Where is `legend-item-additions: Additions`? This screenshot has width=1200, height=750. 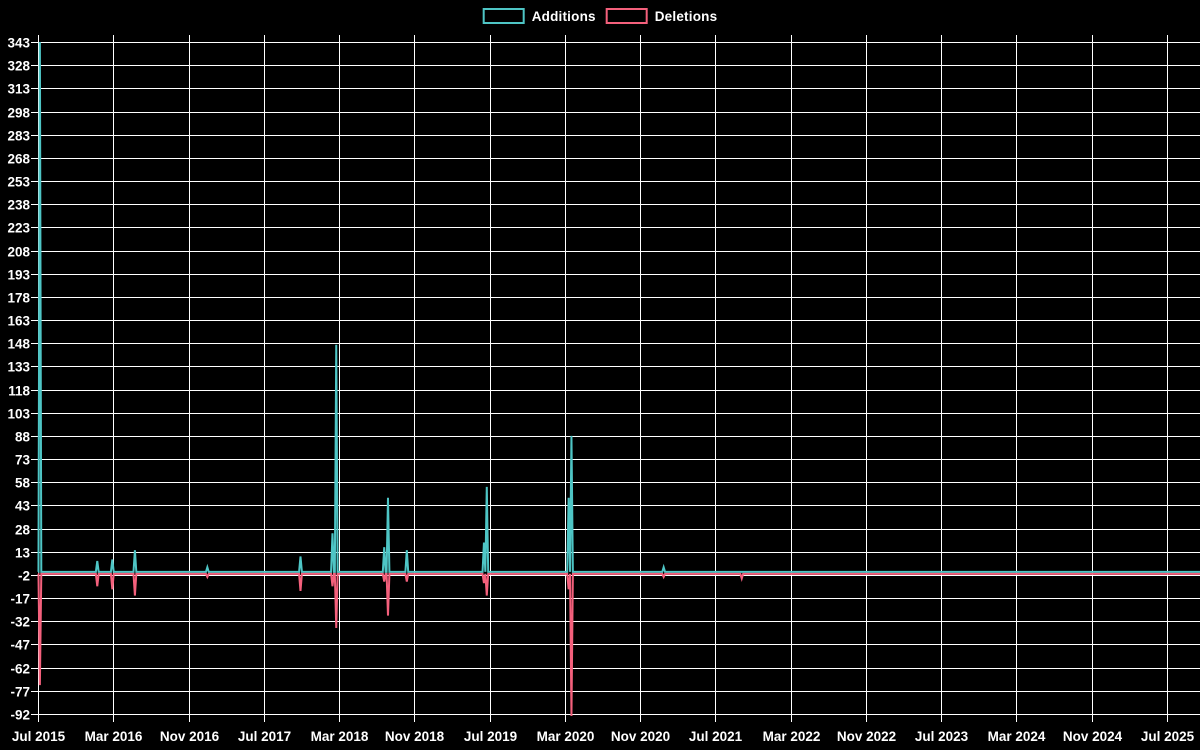 legend-item-additions: Additions is located at coordinates (539, 16).